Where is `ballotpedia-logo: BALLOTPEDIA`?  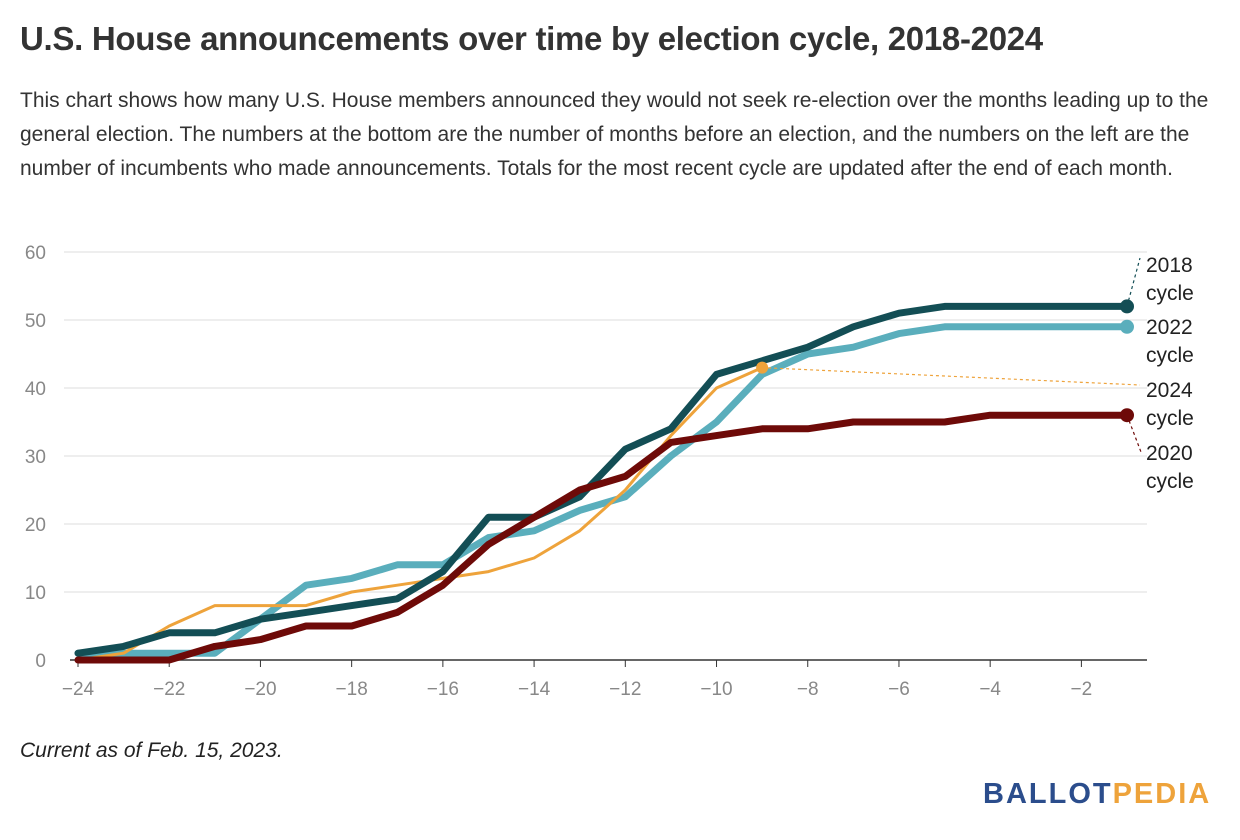
ballotpedia-logo: BALLOTPEDIA is located at coordinates (1097, 794).